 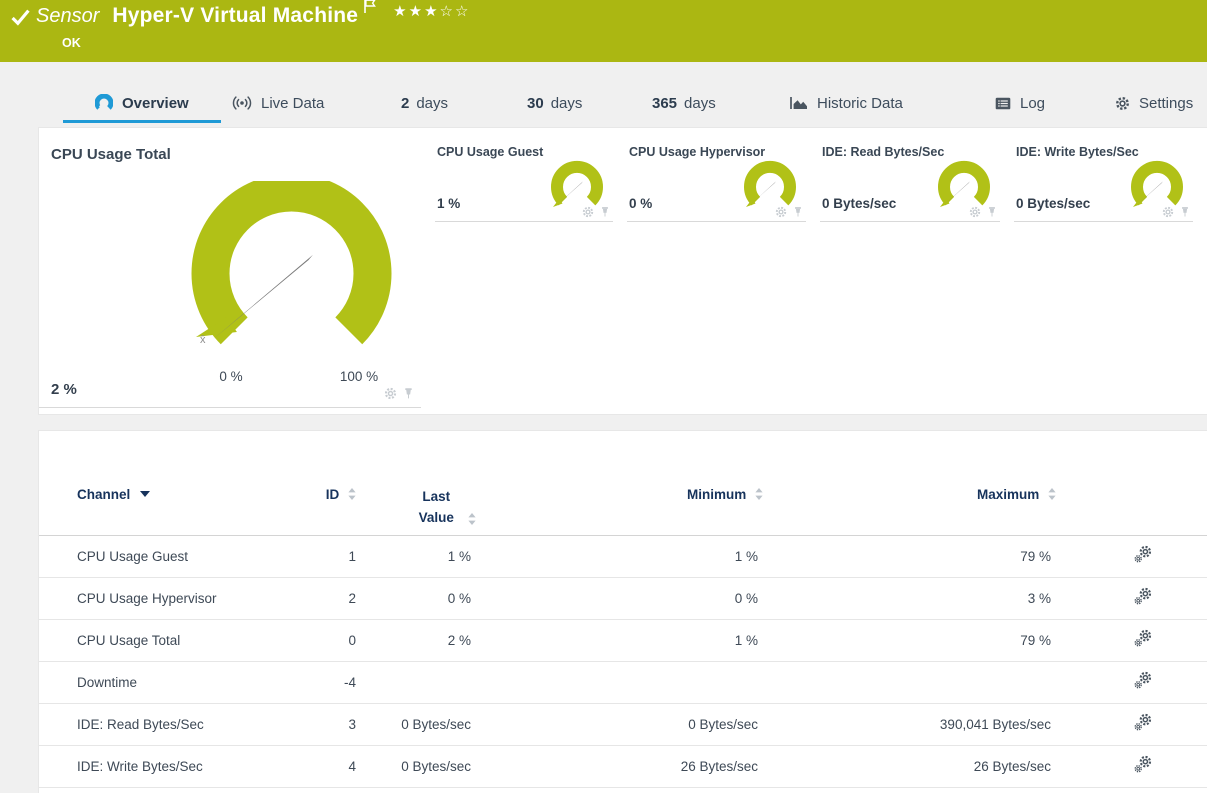 I want to click on average-marker: x̄, so click(x=203, y=340).